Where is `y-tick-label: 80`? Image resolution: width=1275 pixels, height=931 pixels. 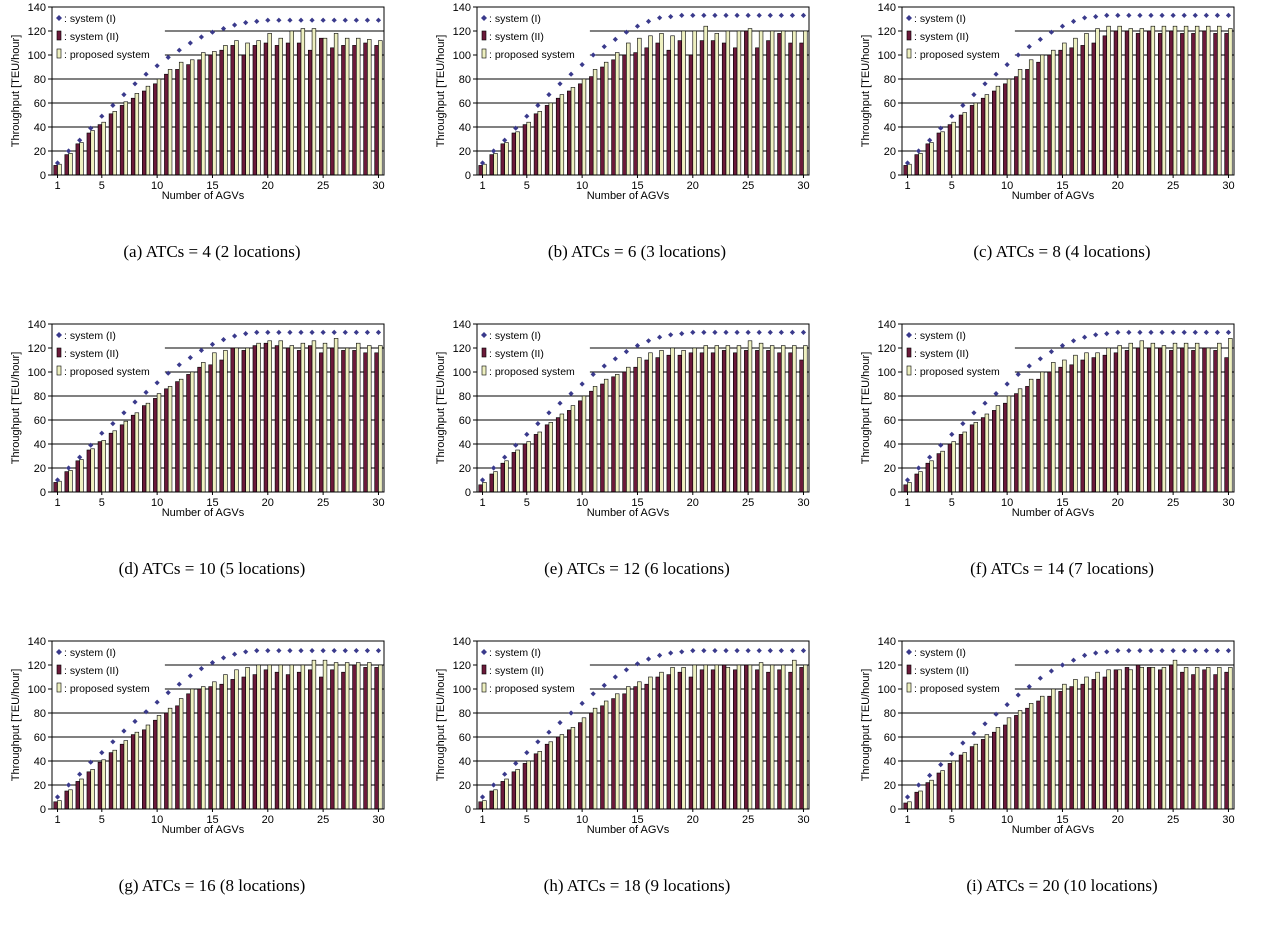
y-tick-label: 80 is located at coordinates (890, 714).